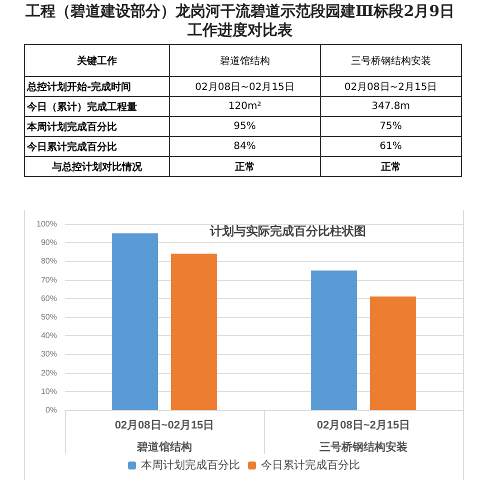 This screenshot has height=480, width=480. Describe the element at coordinates (245, 146) in the screenshot. I see `text: 84%` at that location.